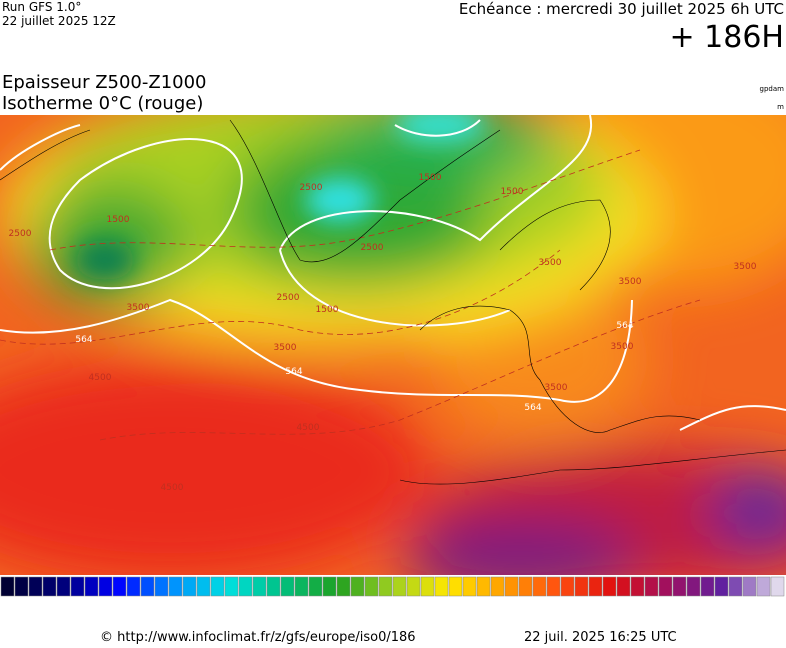 This screenshot has height=648, width=786. Describe the element at coordinates (727, 37) in the screenshot. I see `lead-time: + 186H` at that location.